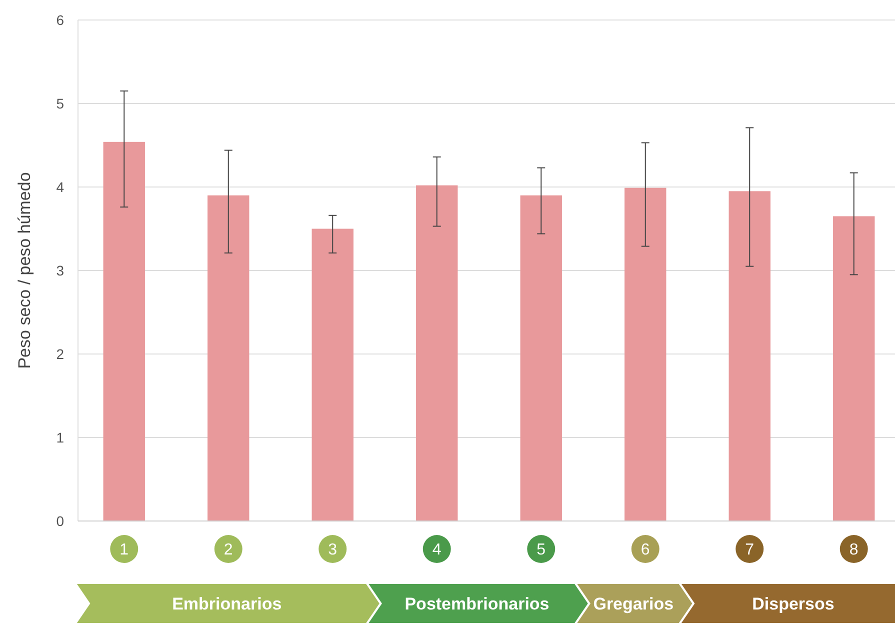 Image resolution: width=895 pixels, height=624 pixels. What do you see at coordinates (437, 550) in the screenshot?
I see `x-tick-label: 4` at bounding box center [437, 550].